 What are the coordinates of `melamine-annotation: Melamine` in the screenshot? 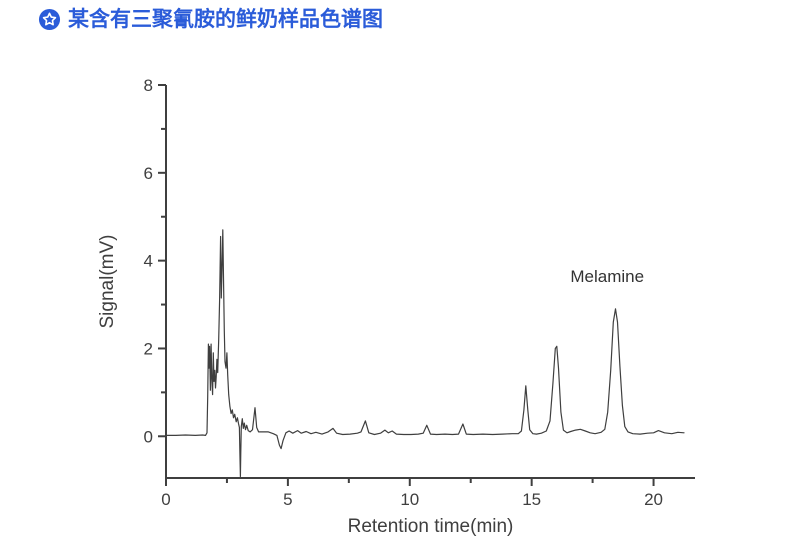 It's located at (607, 276).